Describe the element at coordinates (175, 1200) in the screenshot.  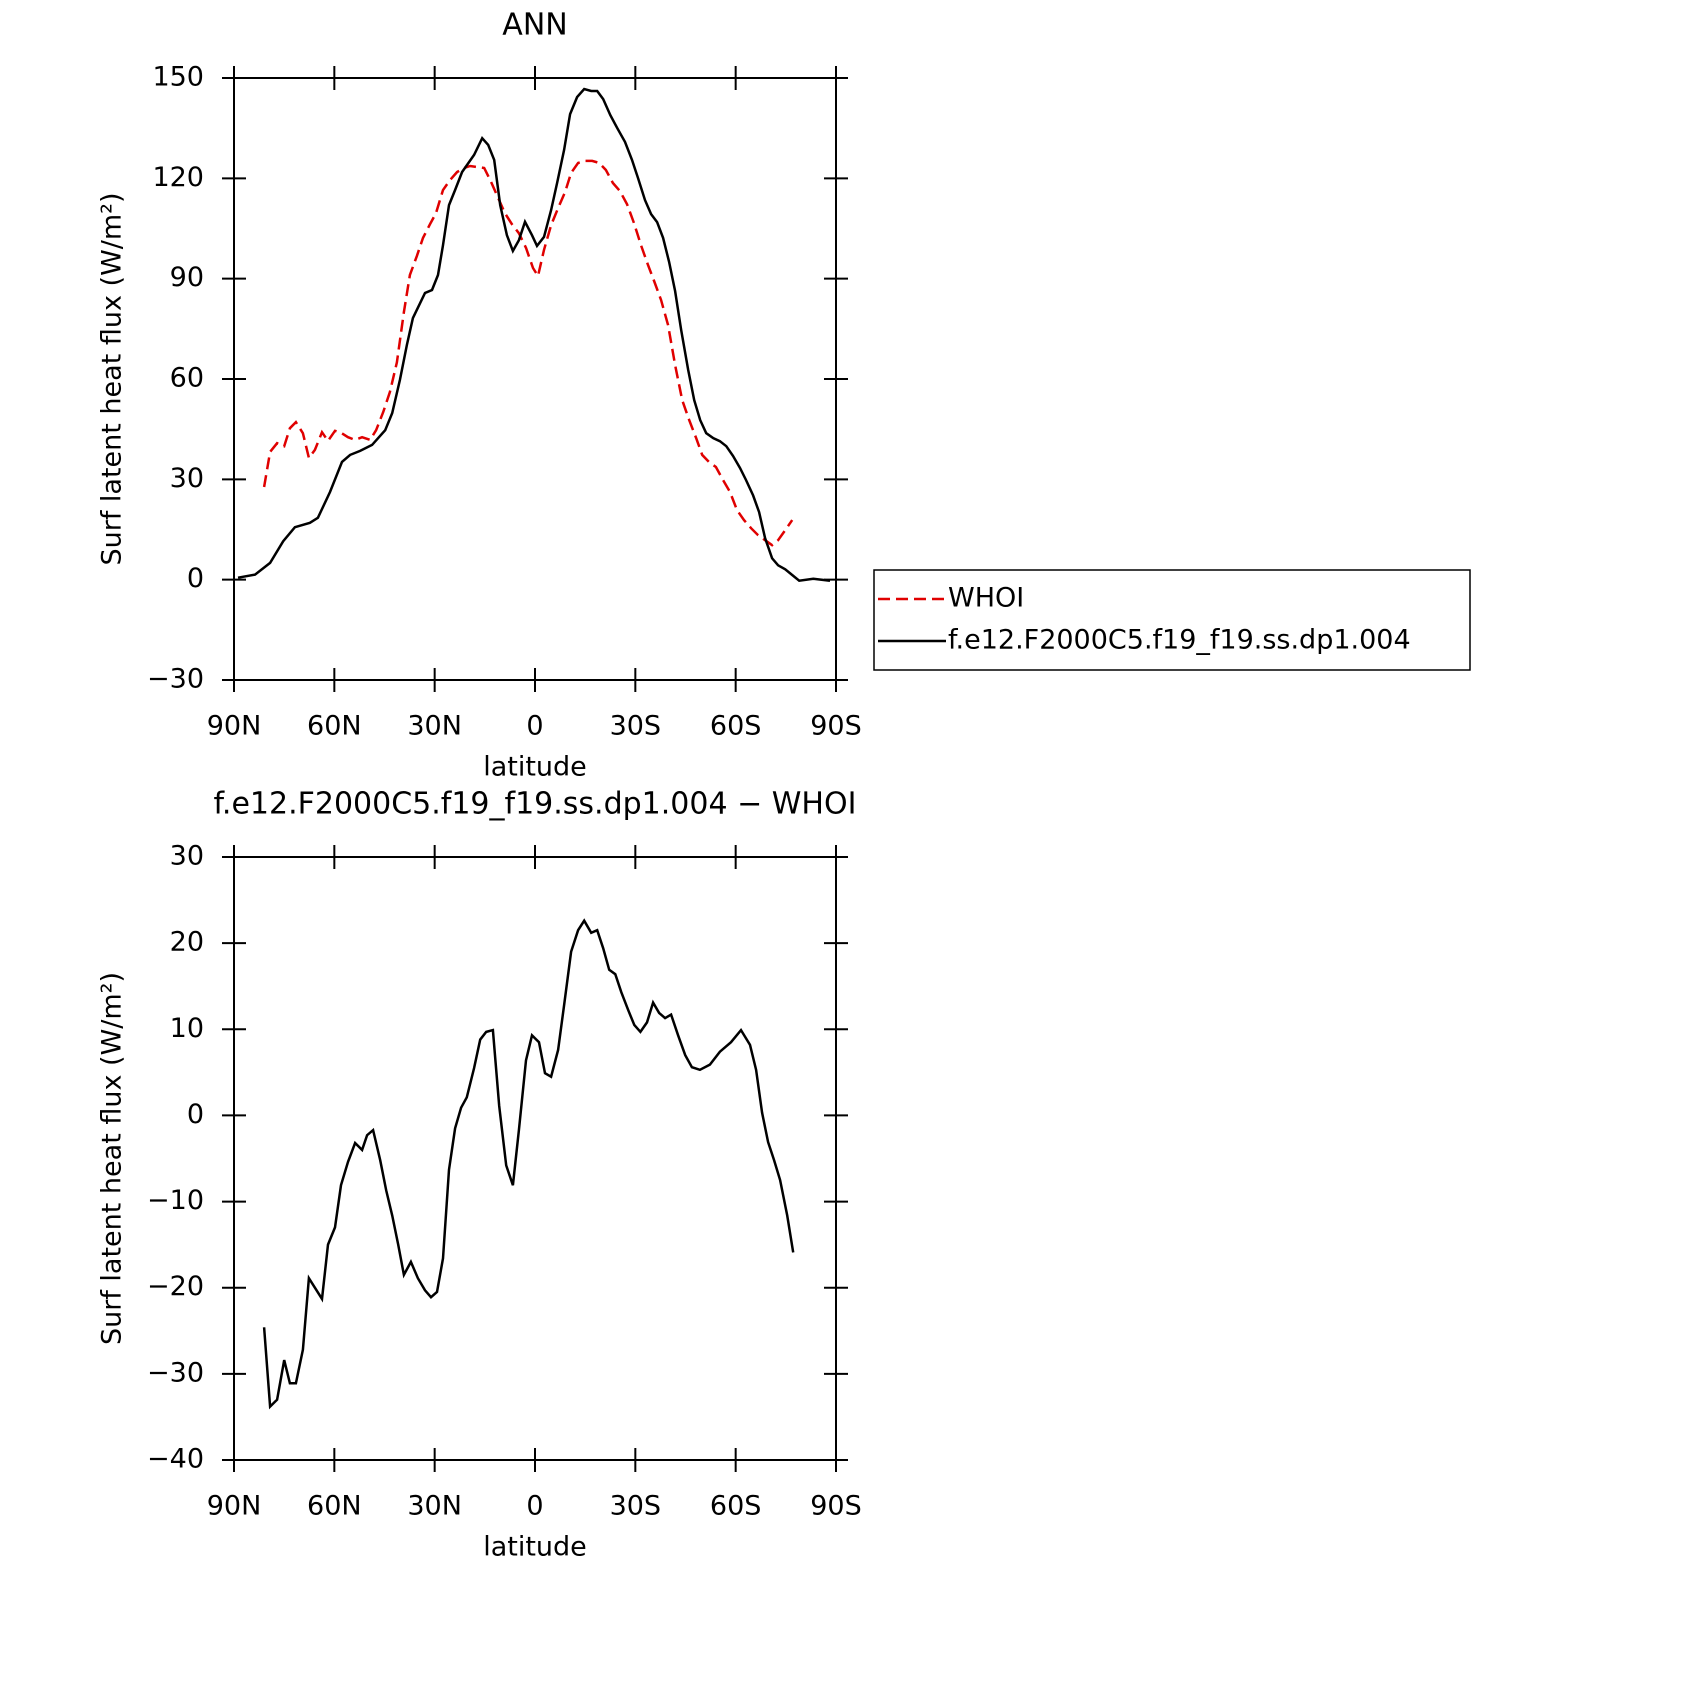
I see `y-tick-label: −10` at that location.